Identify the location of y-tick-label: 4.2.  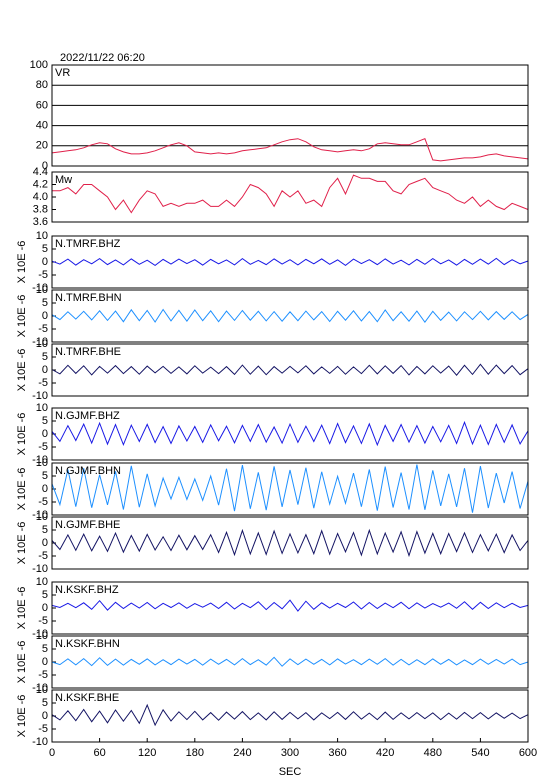
(40, 184).